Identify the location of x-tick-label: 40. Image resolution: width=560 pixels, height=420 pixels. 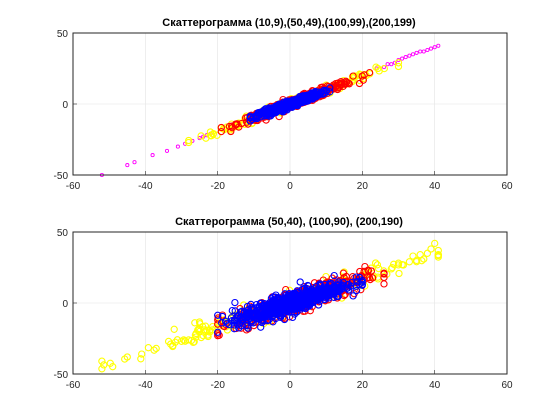
(435, 385).